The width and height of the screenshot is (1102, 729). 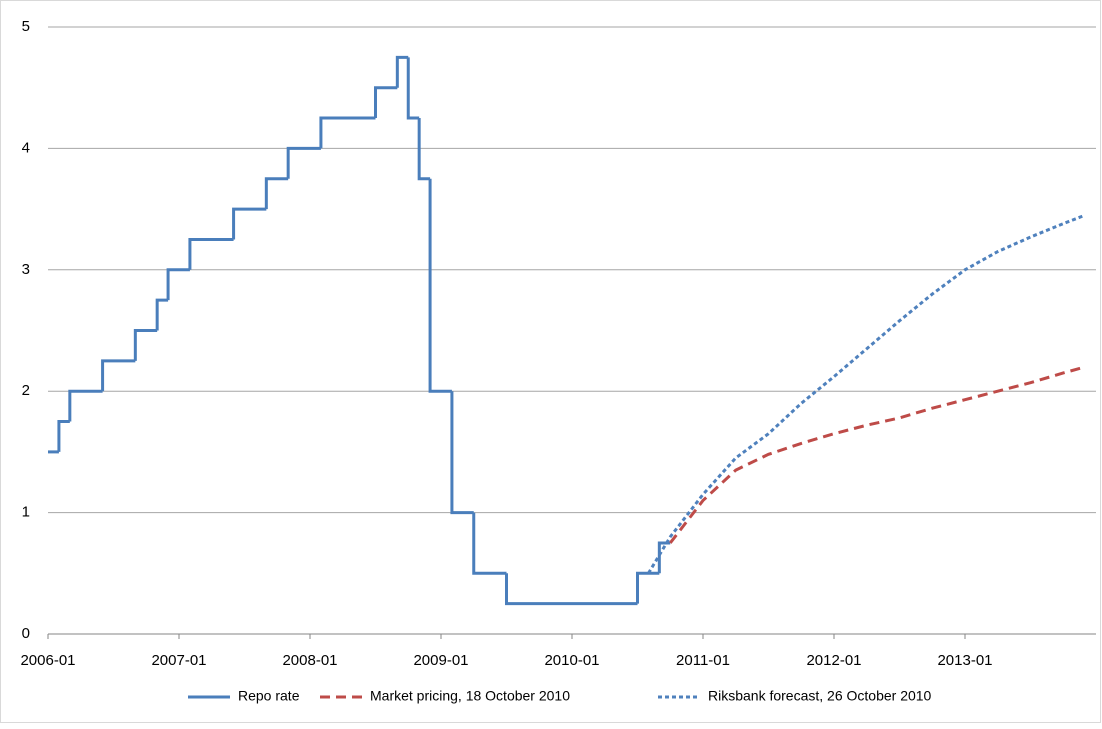 I want to click on y-tick-label: 2, so click(x=26, y=390).